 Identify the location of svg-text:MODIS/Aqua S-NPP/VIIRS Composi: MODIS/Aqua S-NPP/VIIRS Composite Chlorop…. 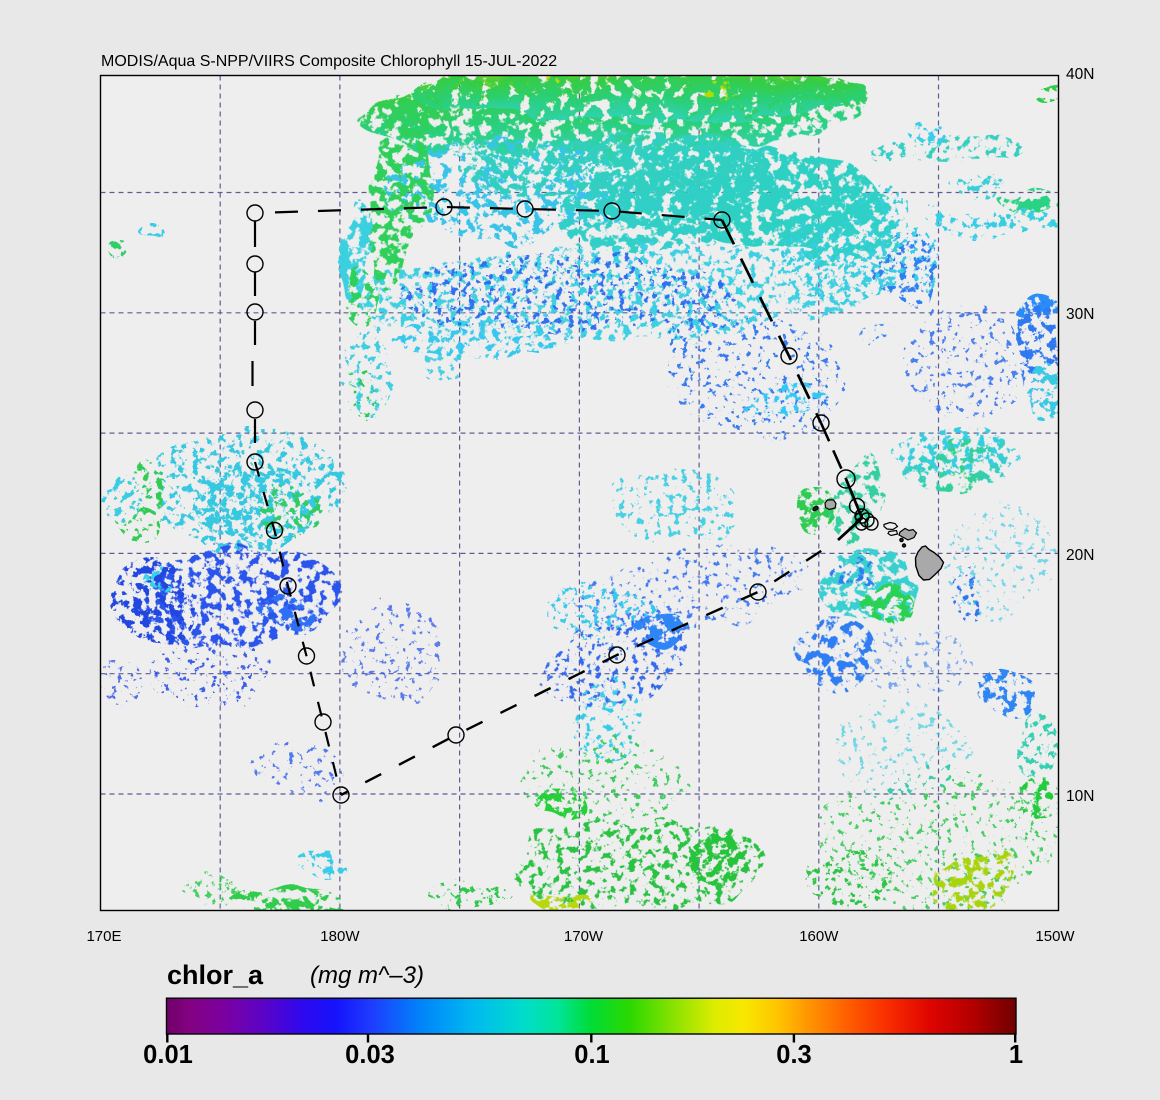
(329, 61).